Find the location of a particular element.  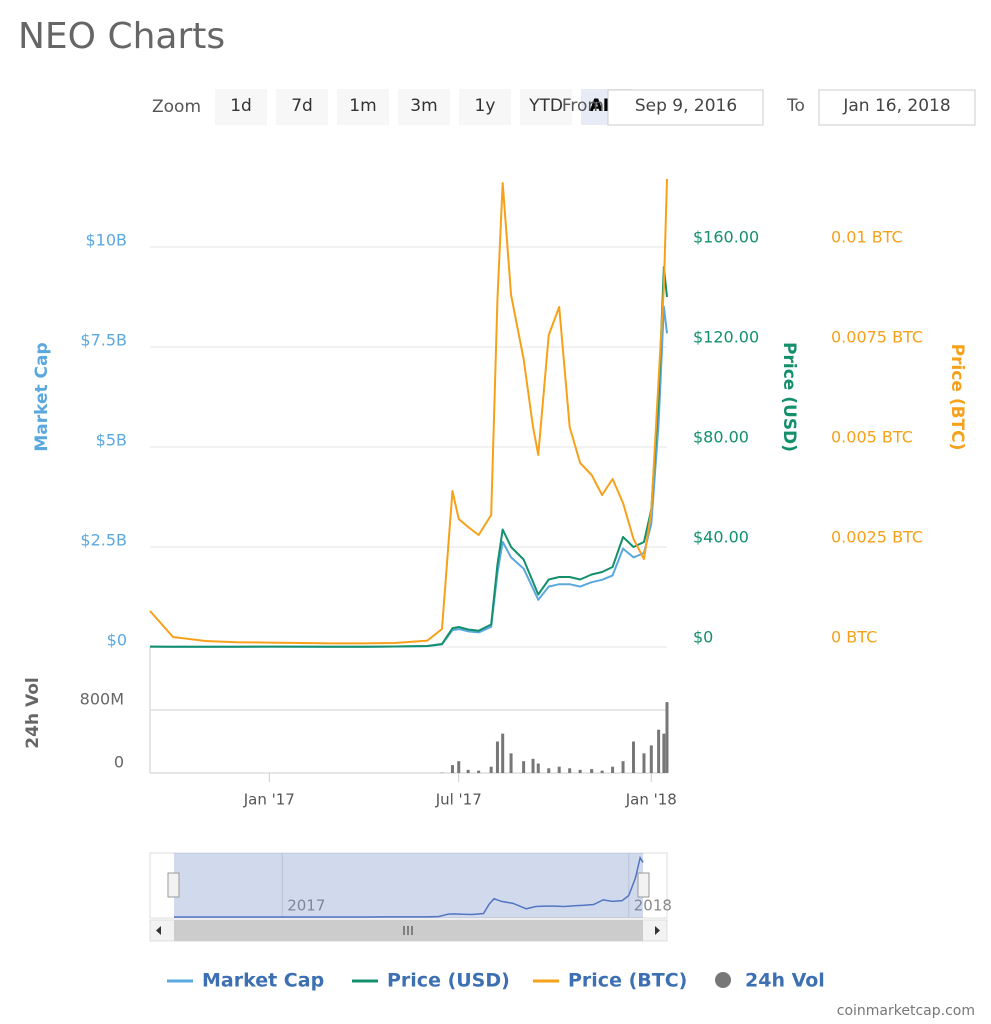

y3-tick-label: 0.0025 BTC is located at coordinates (877, 537).